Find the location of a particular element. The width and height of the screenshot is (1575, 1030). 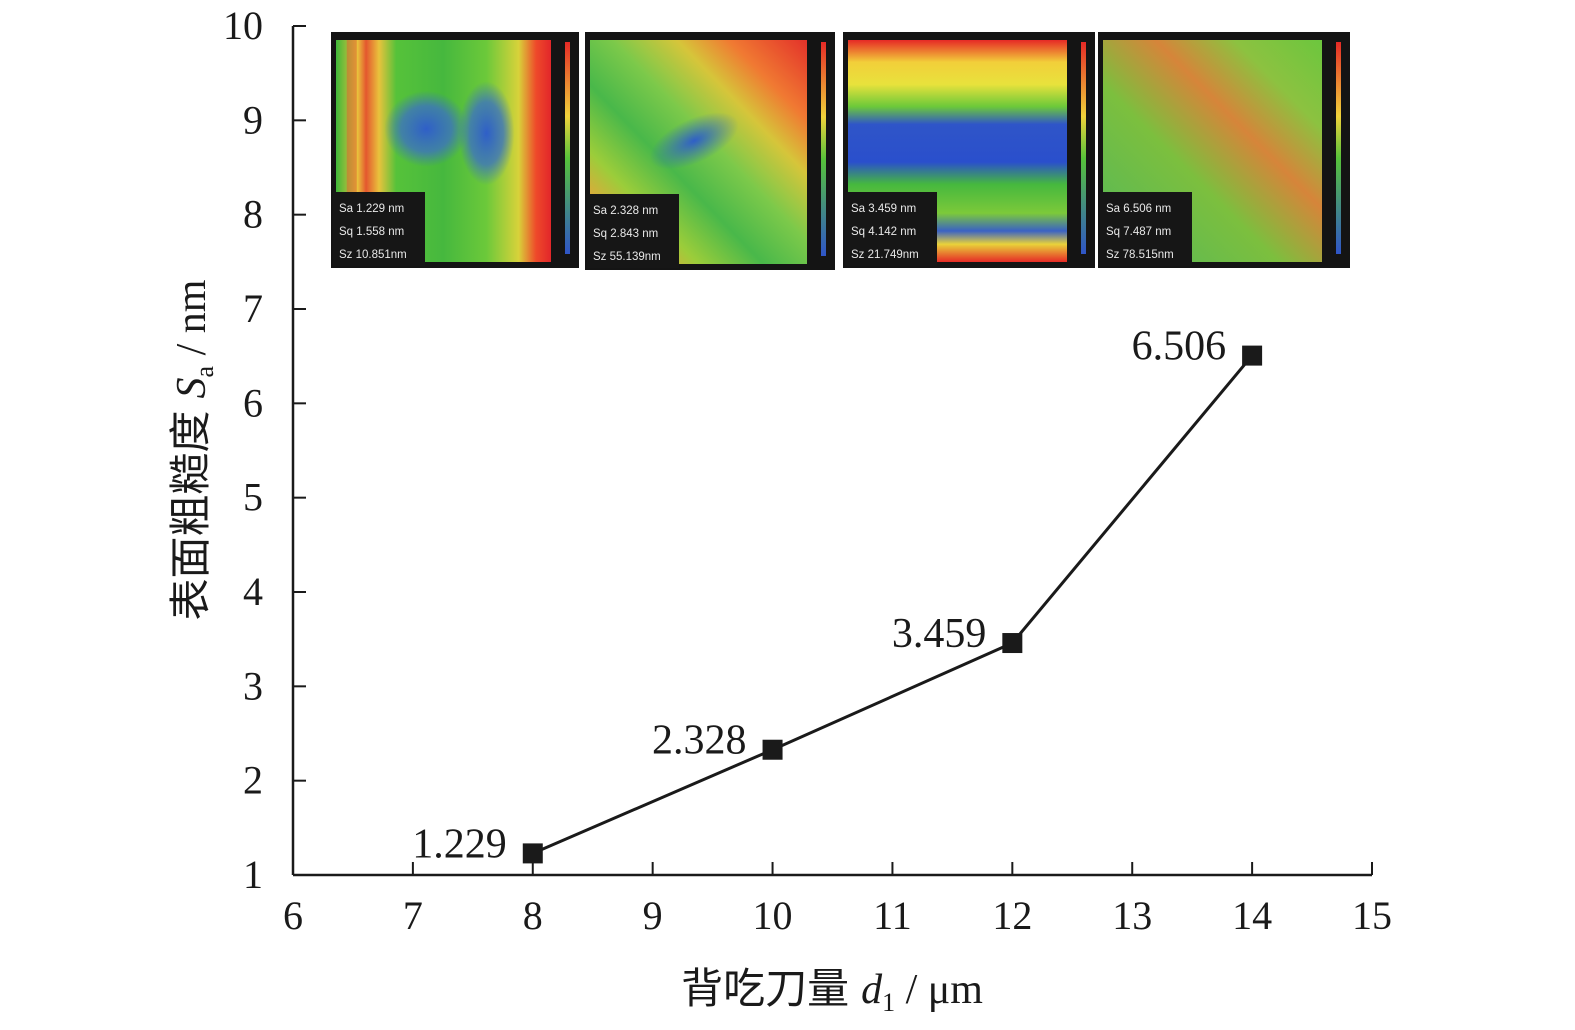

roughness-readout-line: Sz 55.139nm is located at coordinates (627, 257).